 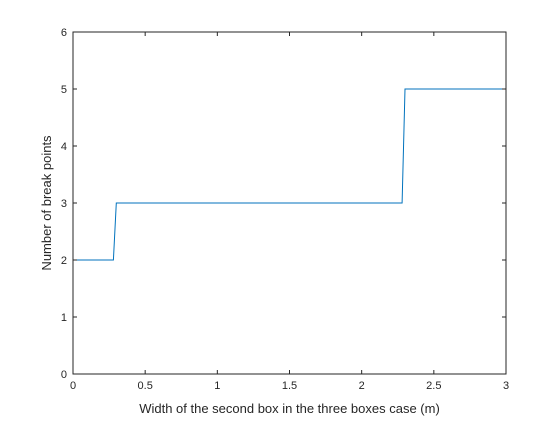 What do you see at coordinates (64, 90) in the screenshot?
I see `y-tick-label: 5` at bounding box center [64, 90].